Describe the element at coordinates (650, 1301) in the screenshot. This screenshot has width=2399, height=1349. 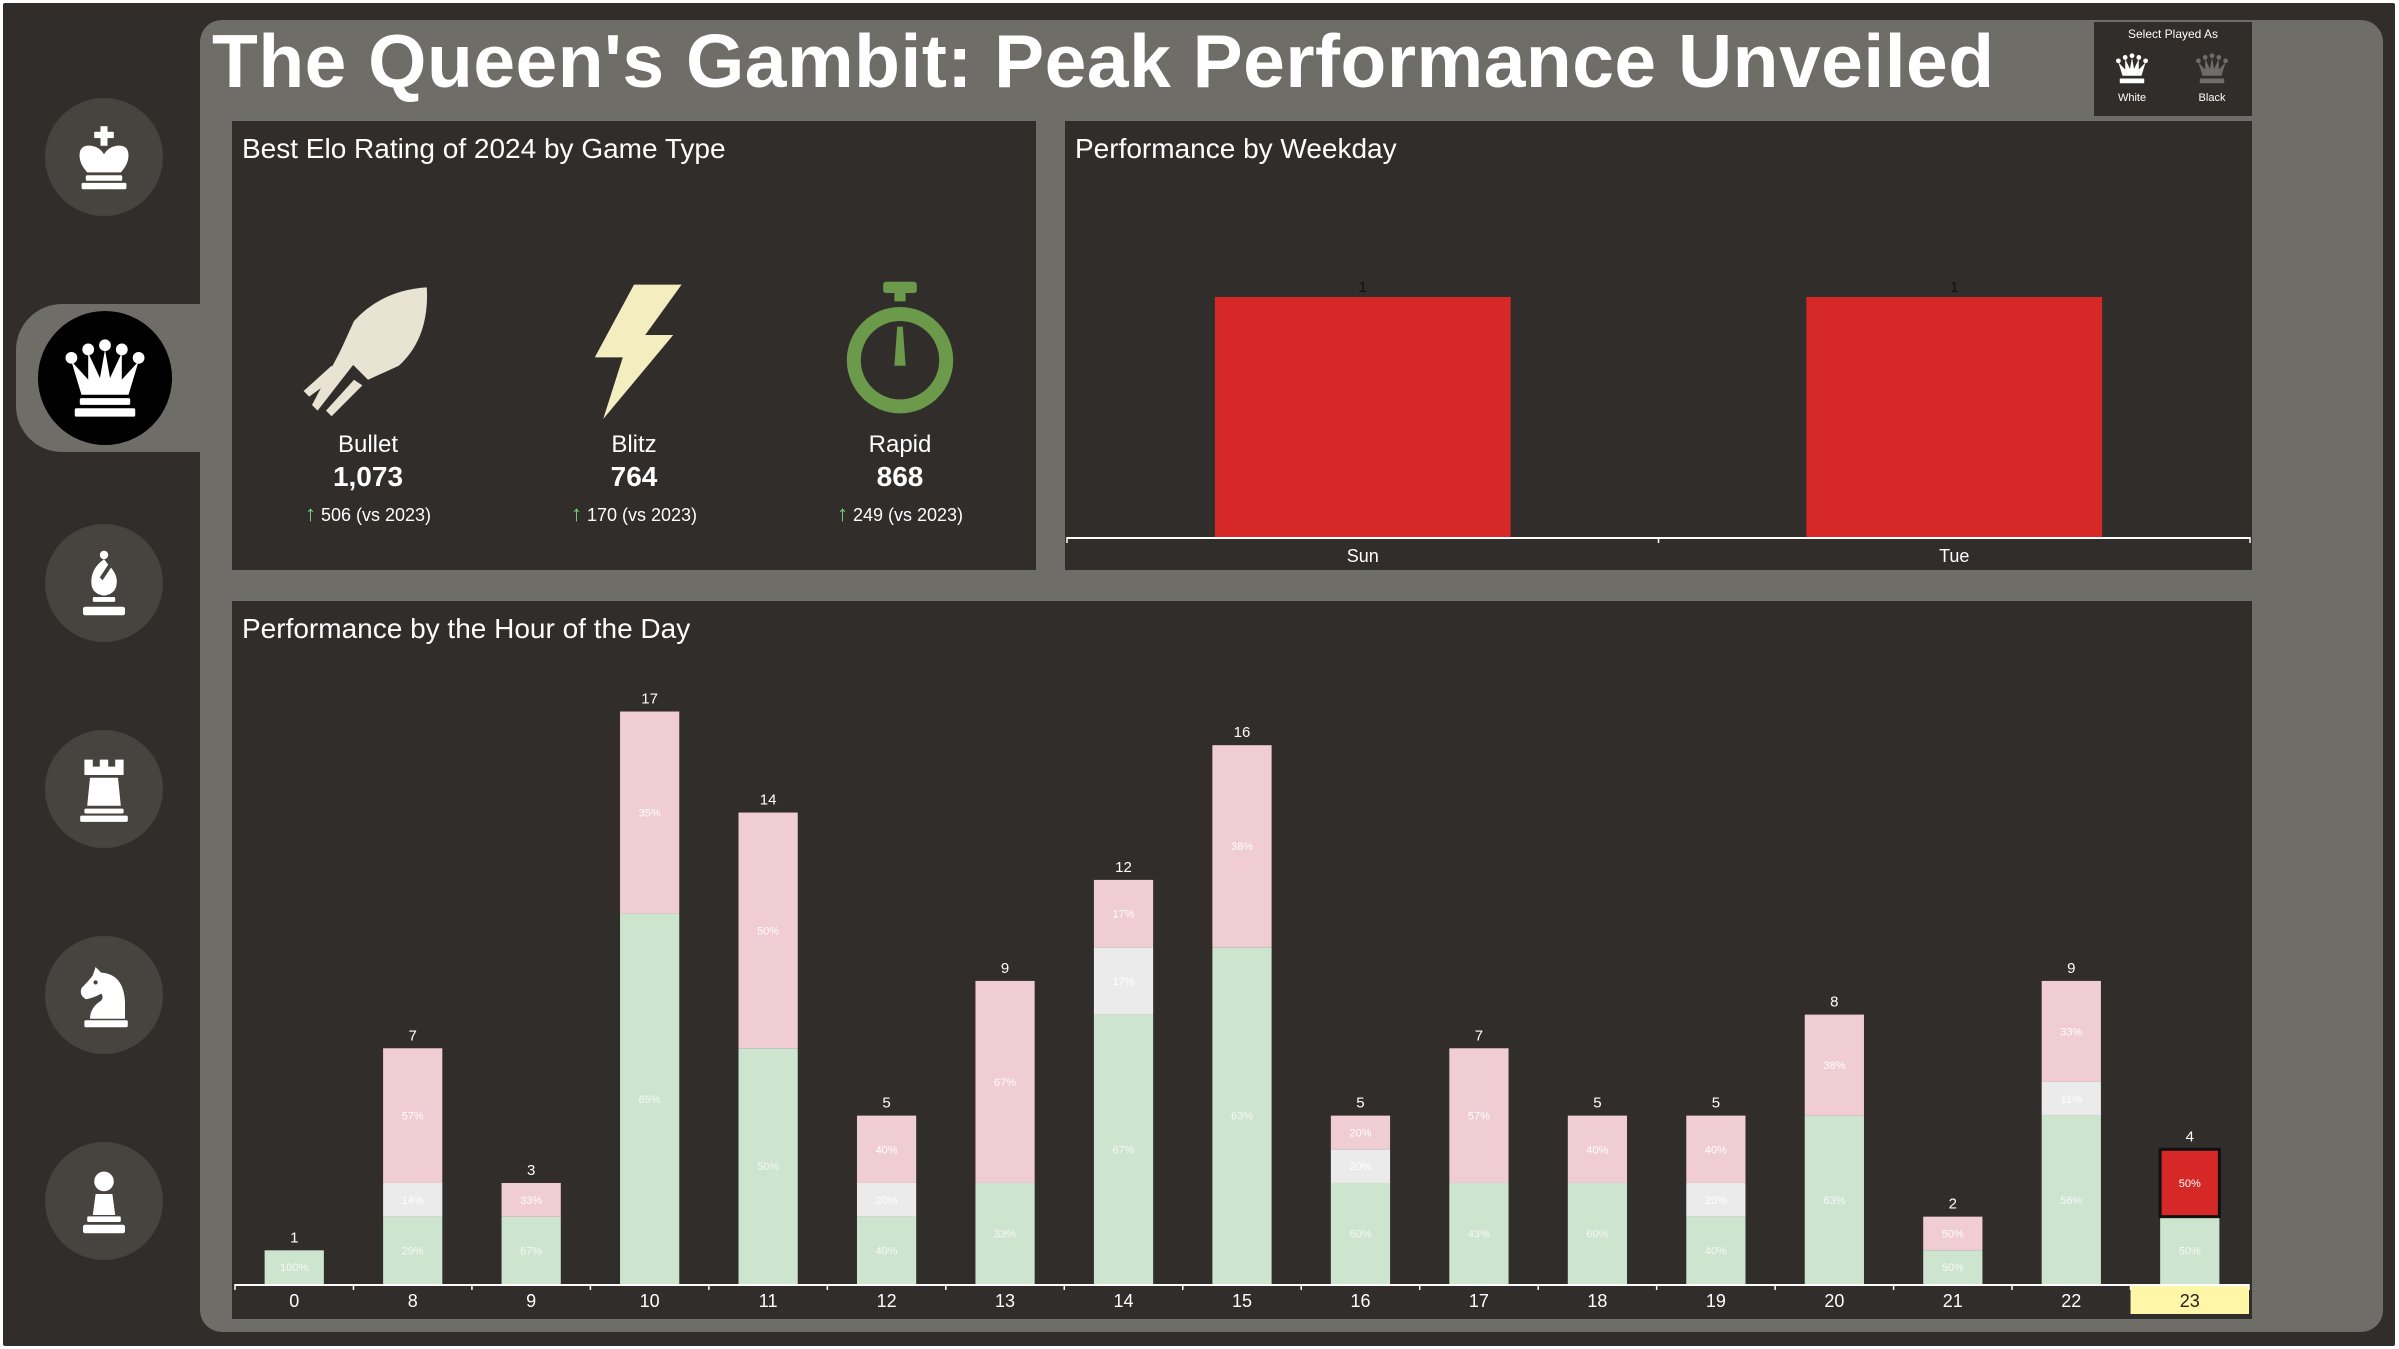
I see `hour-tick-label: 10` at that location.